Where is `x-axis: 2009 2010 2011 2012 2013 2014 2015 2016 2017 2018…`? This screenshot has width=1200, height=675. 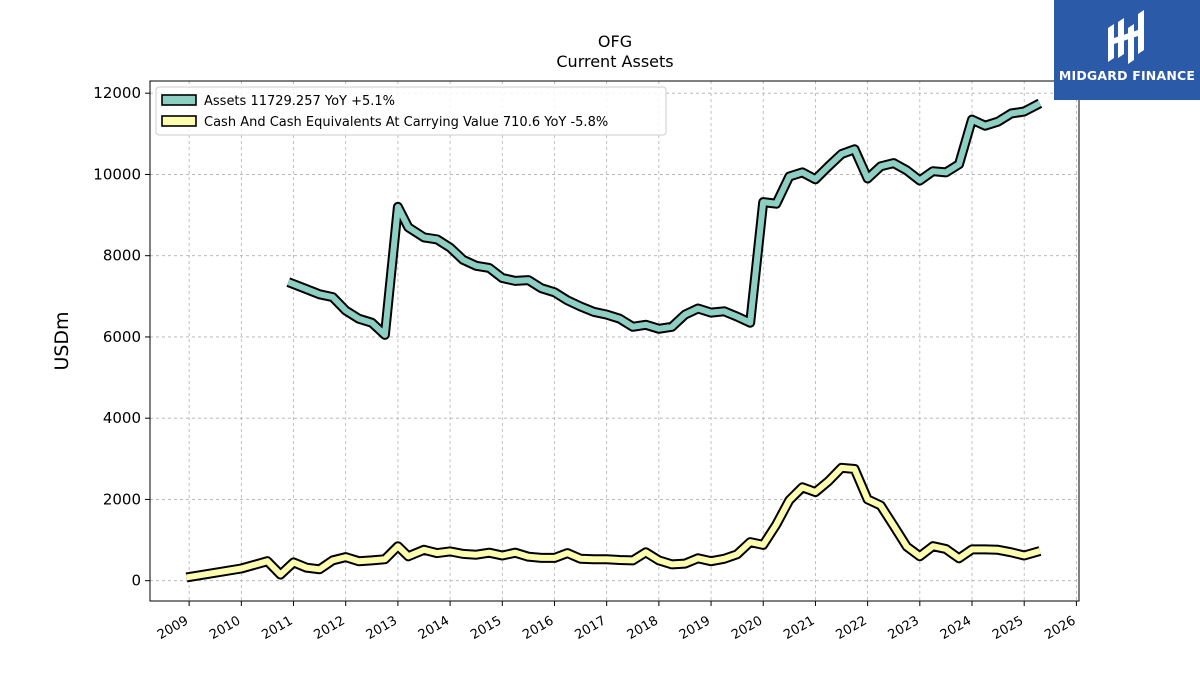
x-axis: 2009 2010 2011 2012 2013 2014 2015 2016 2017 2018… is located at coordinates (616, 622).